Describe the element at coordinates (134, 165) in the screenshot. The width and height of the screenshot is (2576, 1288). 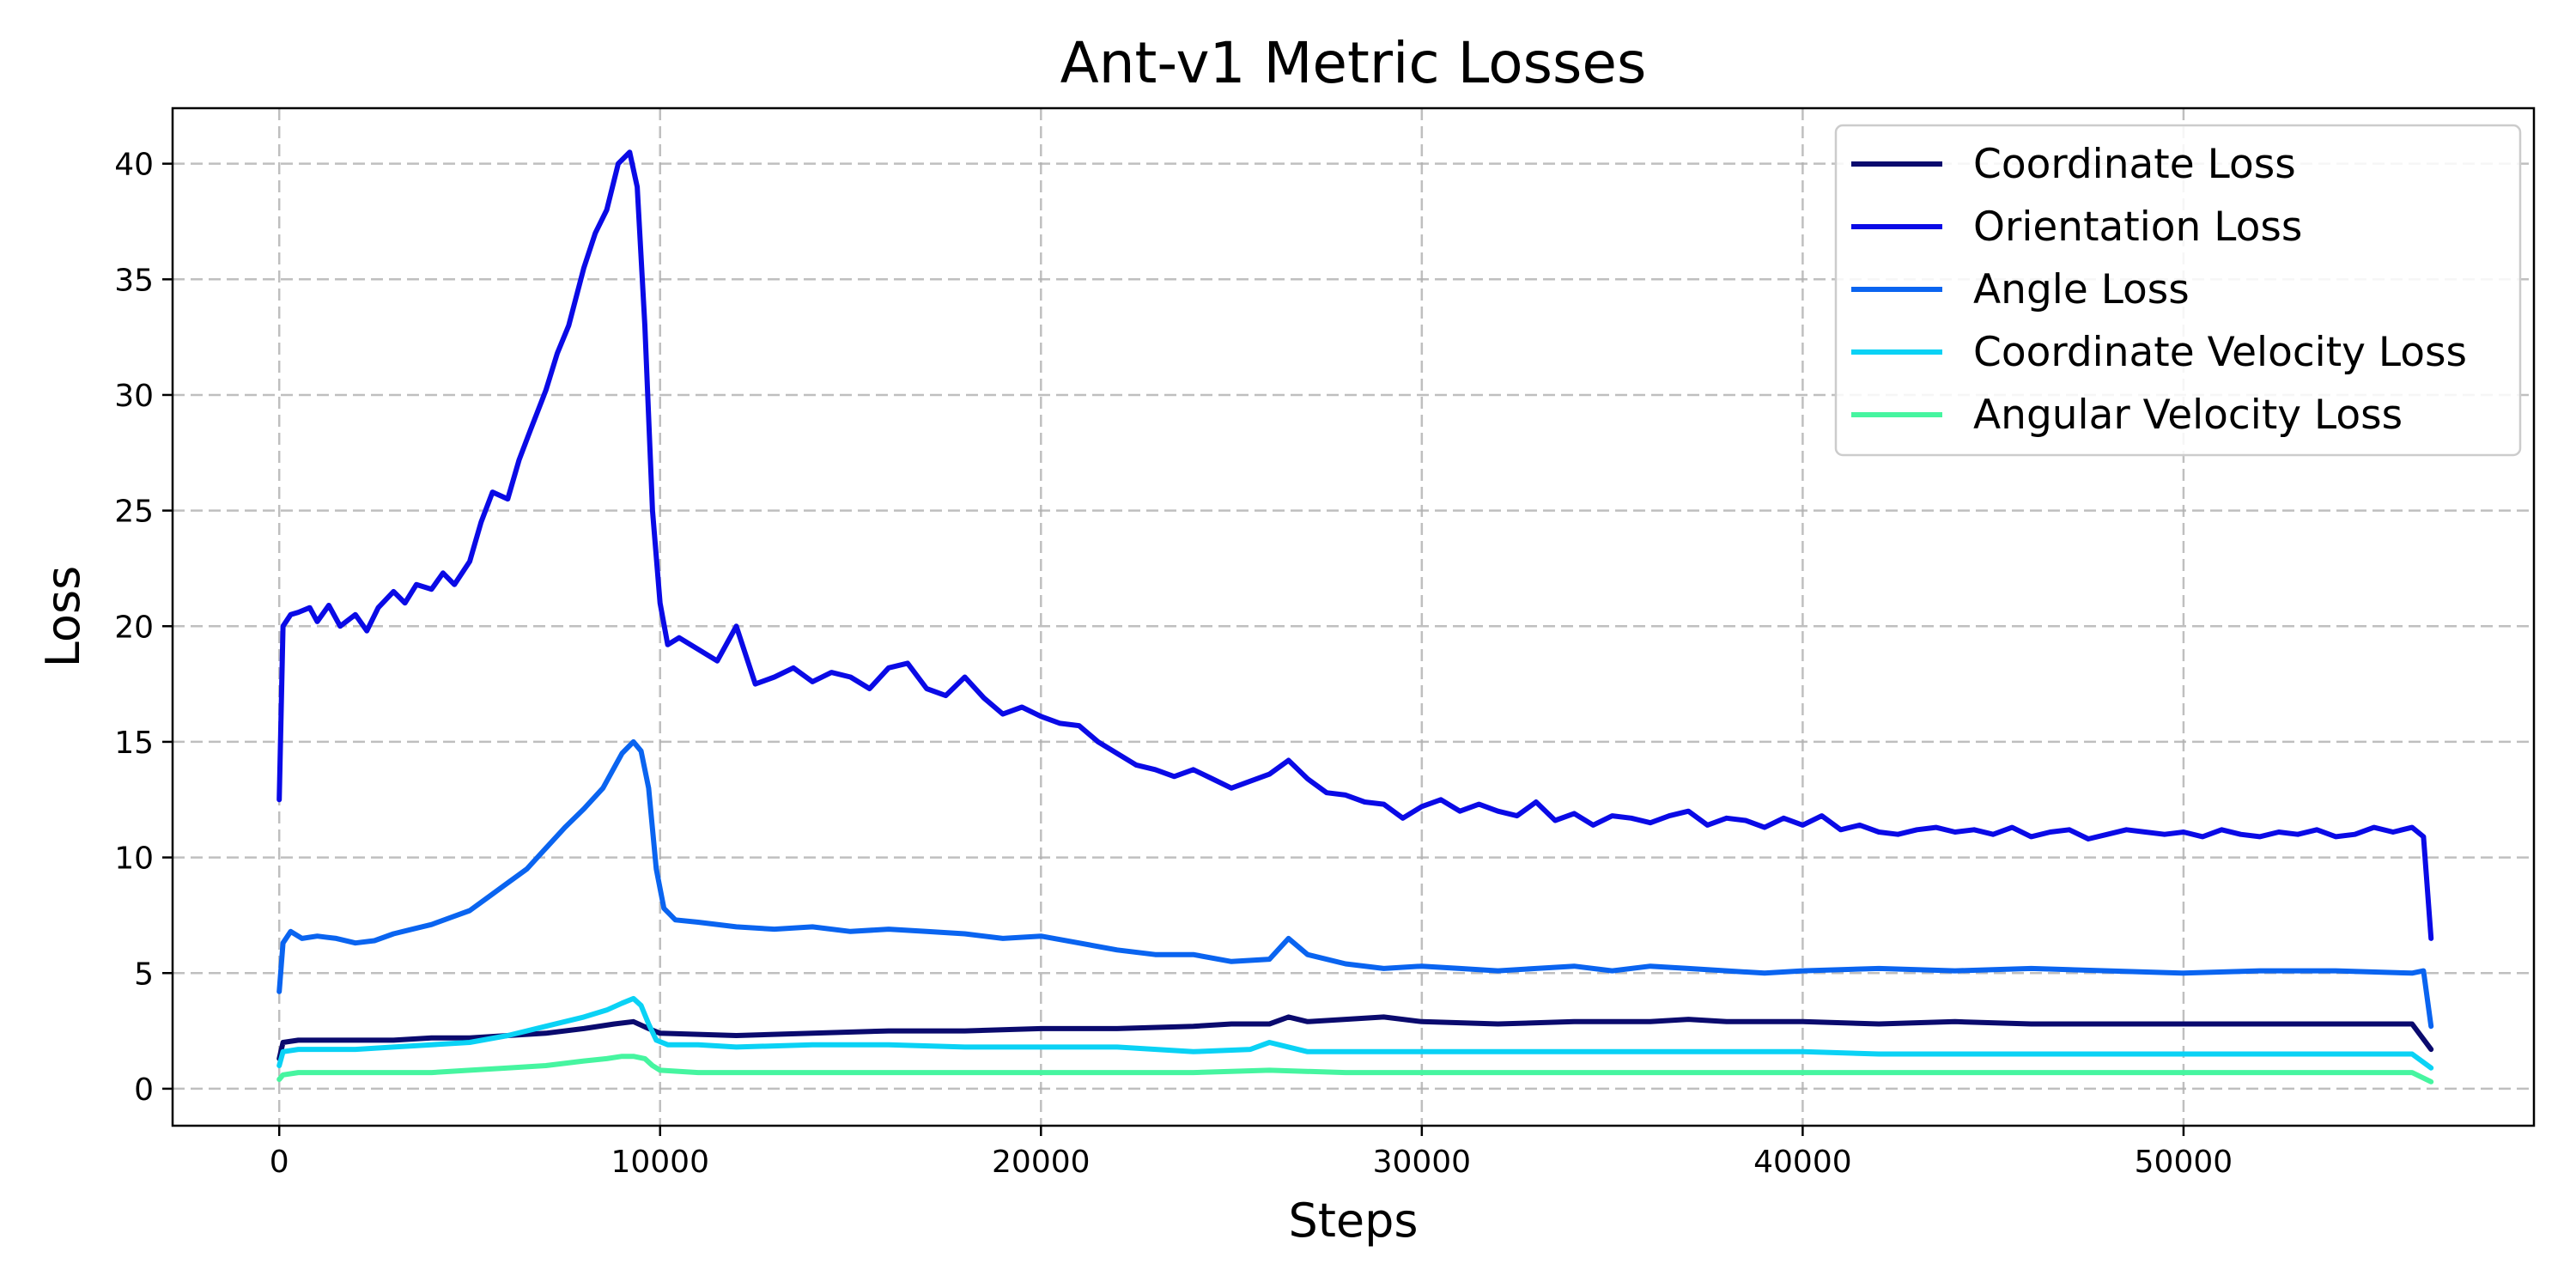
I see `y-tick-label: 40` at that location.